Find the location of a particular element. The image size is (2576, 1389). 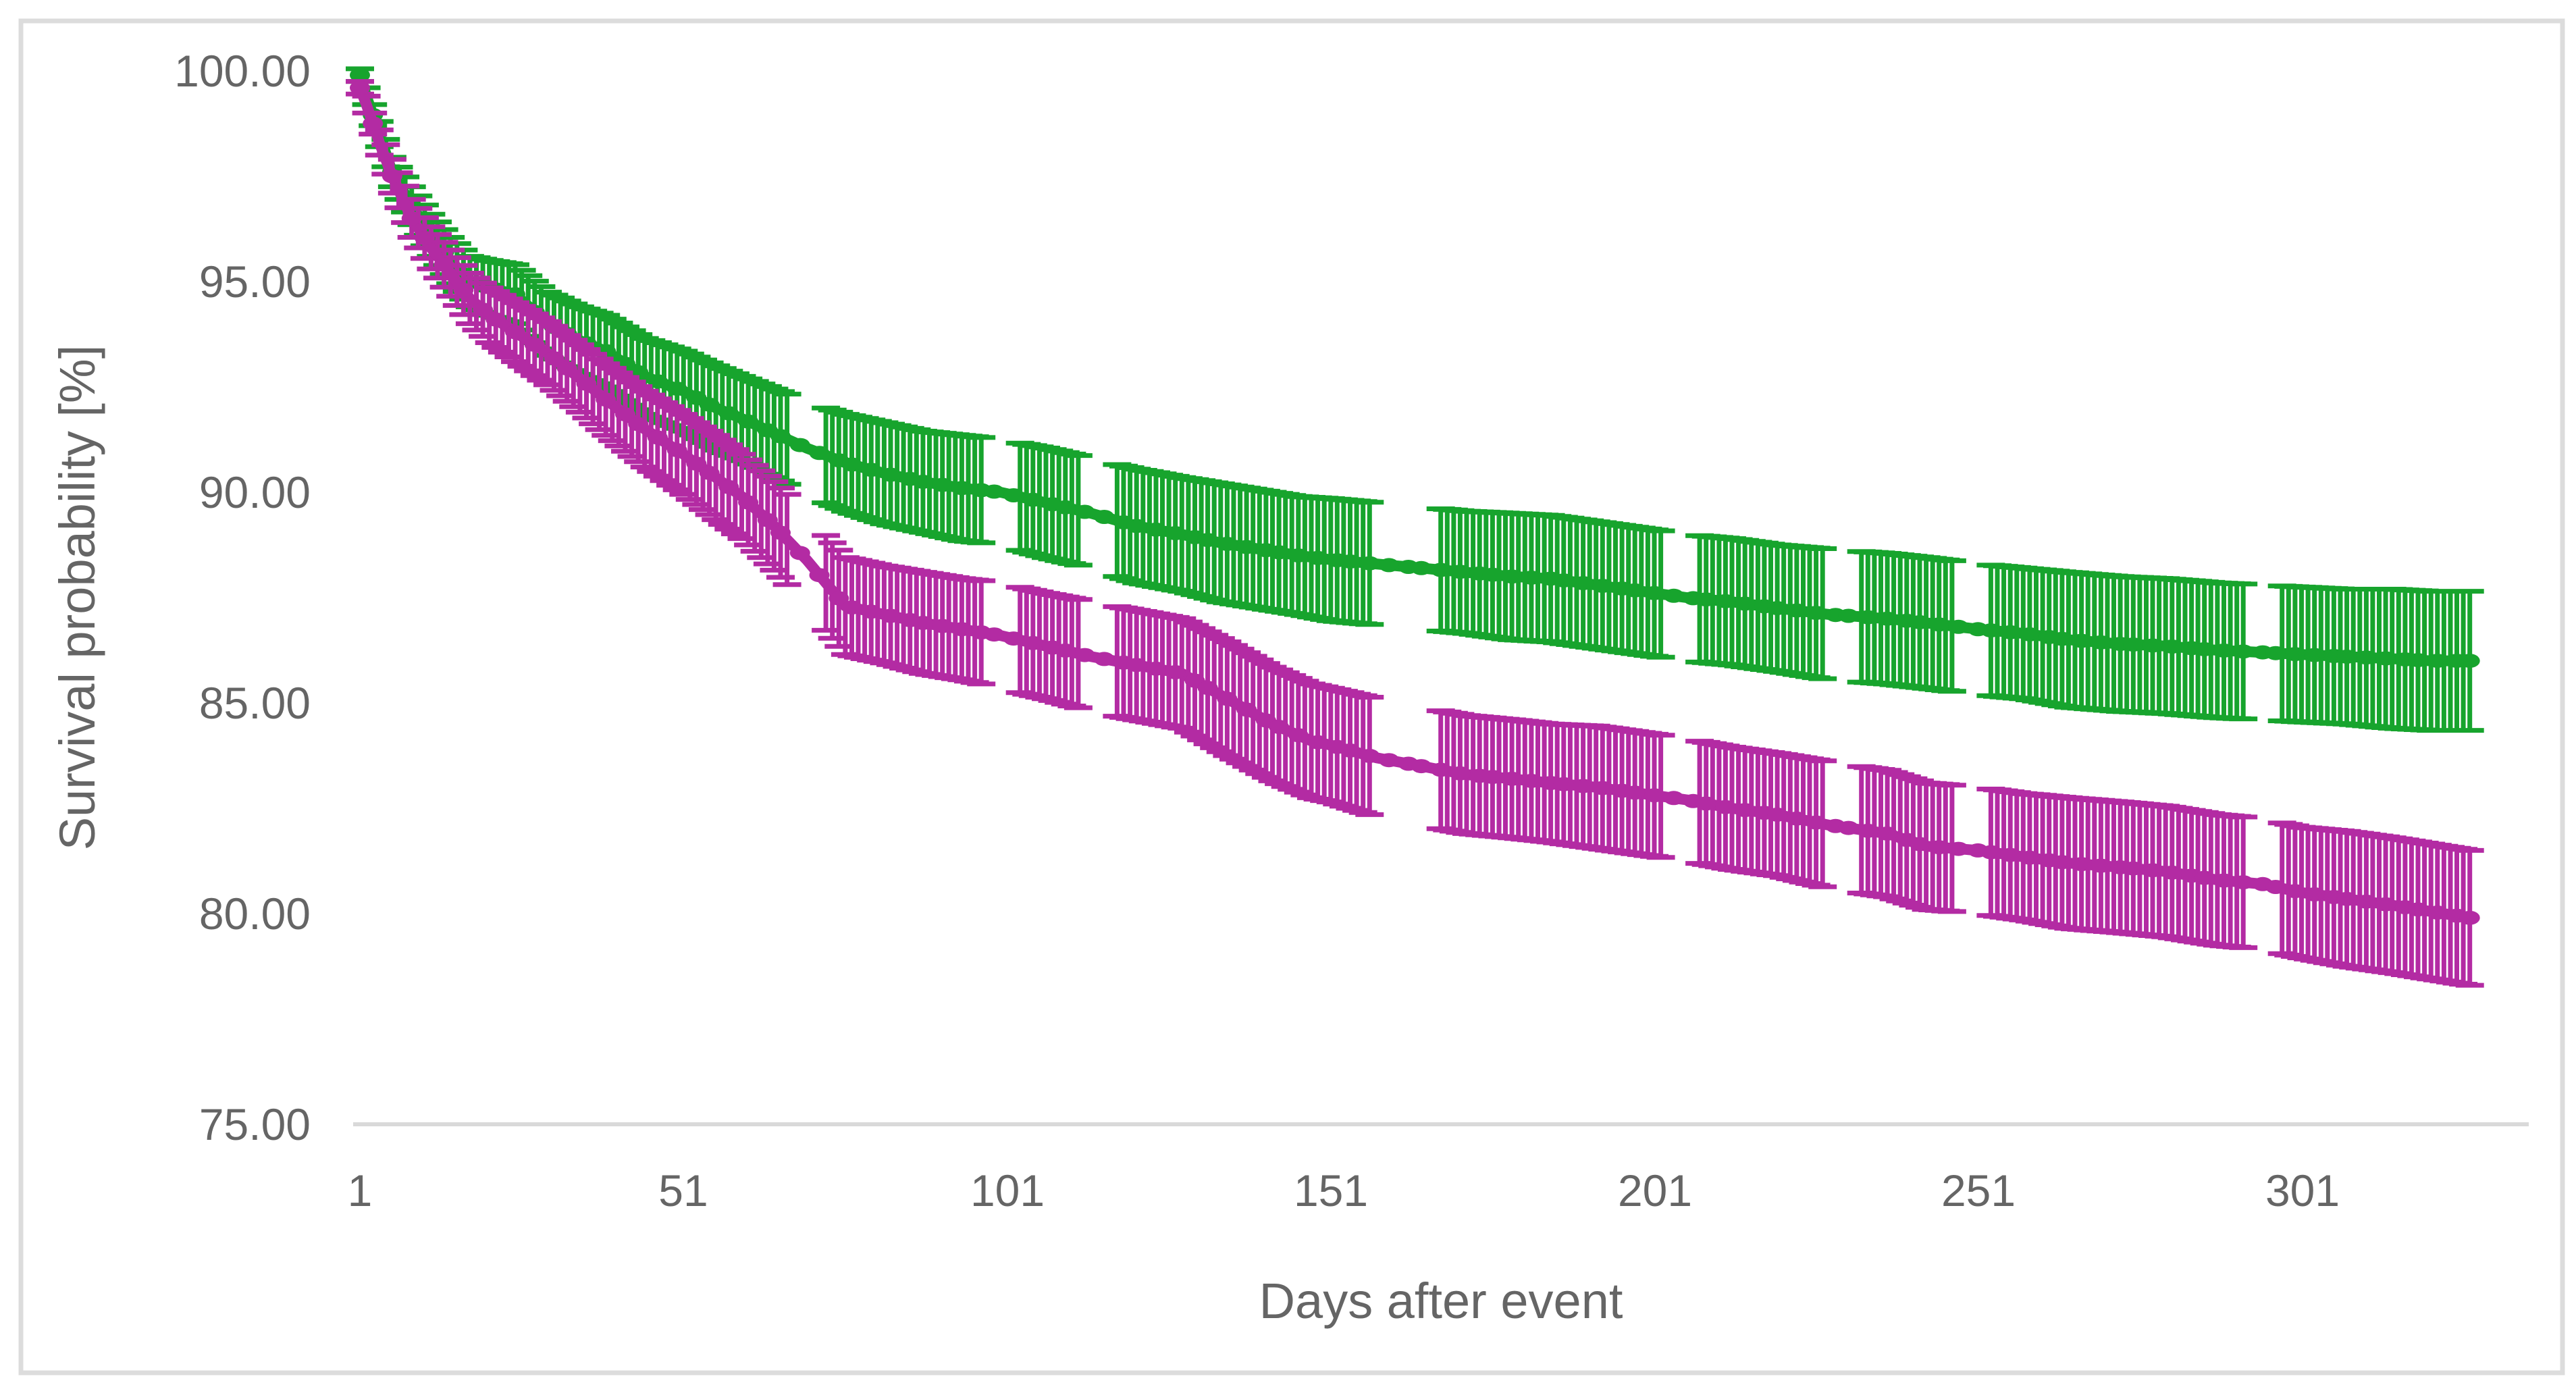

y-tick-80: 80.00 is located at coordinates (255, 914).